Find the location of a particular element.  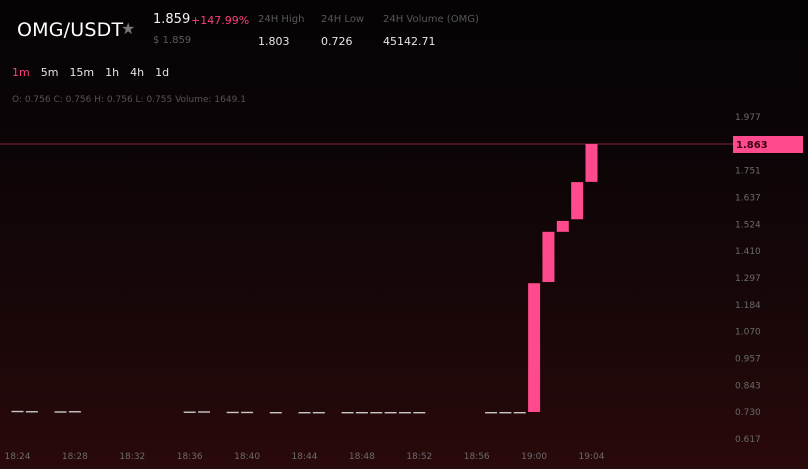

y-tick-label: 1.751 is located at coordinates (748, 172).